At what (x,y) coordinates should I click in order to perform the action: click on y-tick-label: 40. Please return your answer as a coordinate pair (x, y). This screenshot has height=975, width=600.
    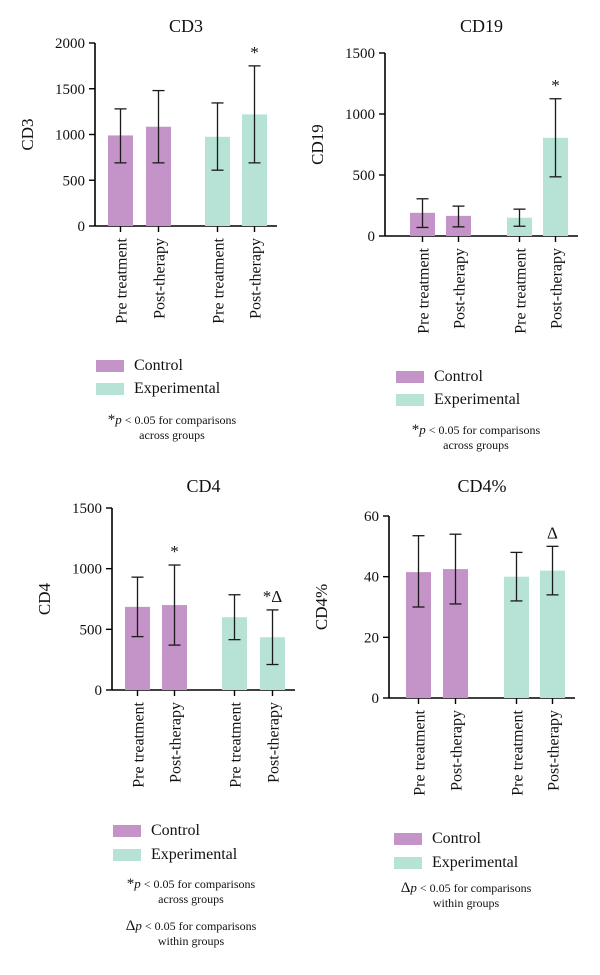
    Looking at the image, I should click on (371, 578).